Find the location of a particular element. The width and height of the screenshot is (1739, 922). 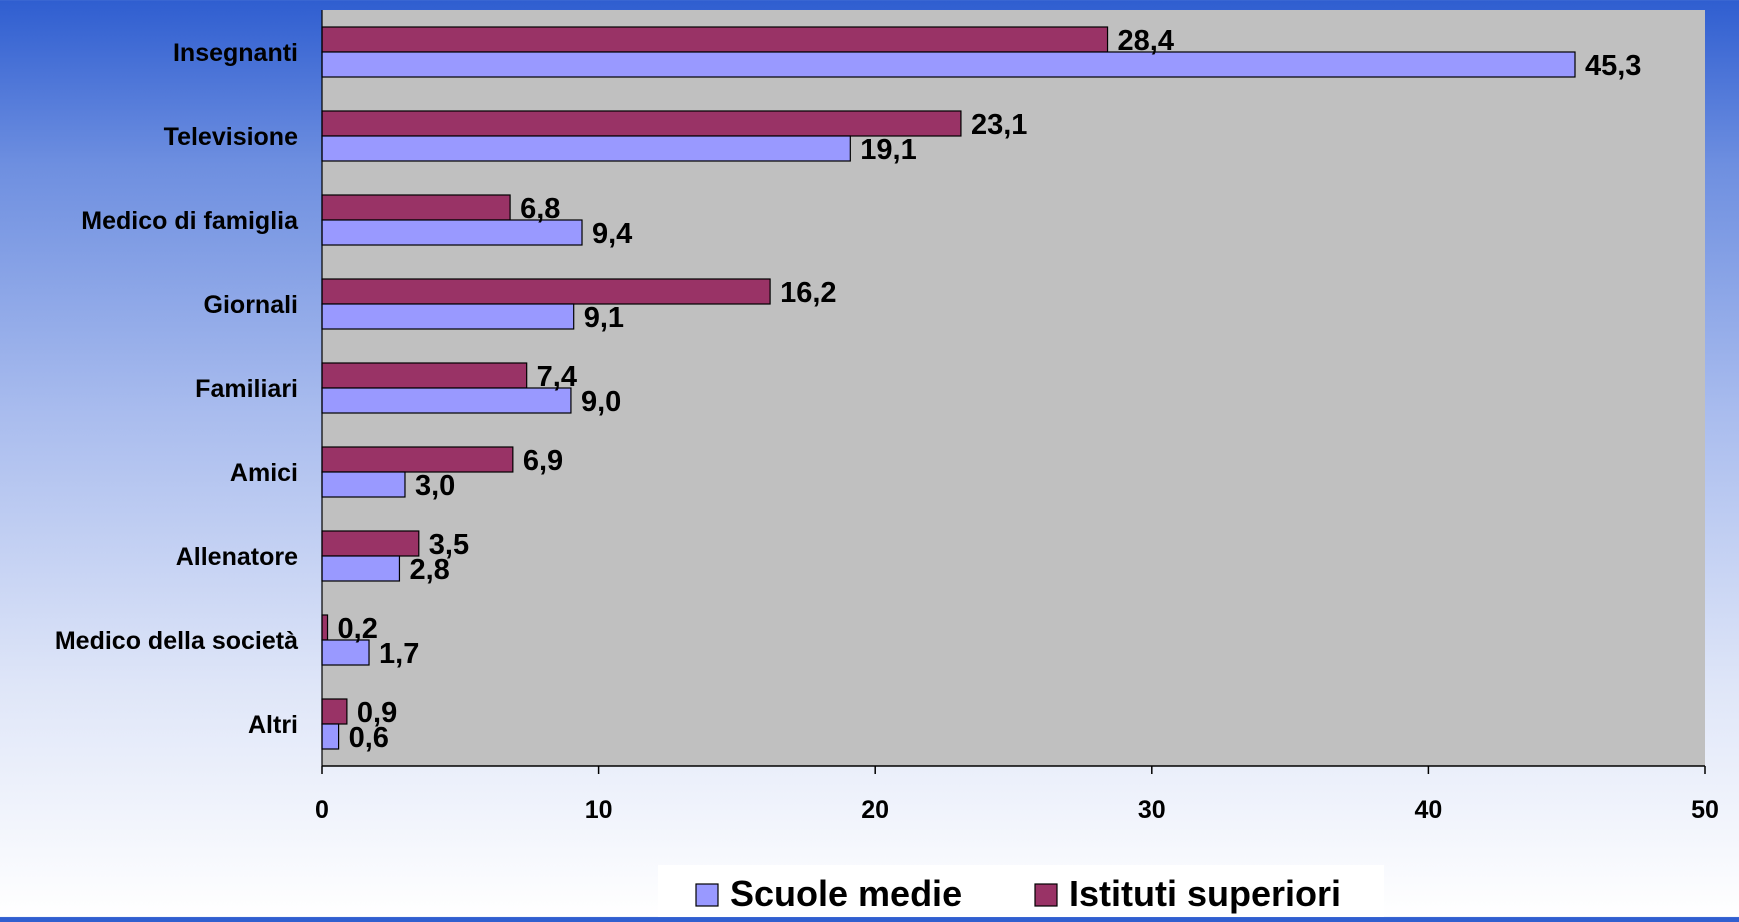

data-label-scuole-medie-medico-della-societa: 1,7 is located at coordinates (399, 654).